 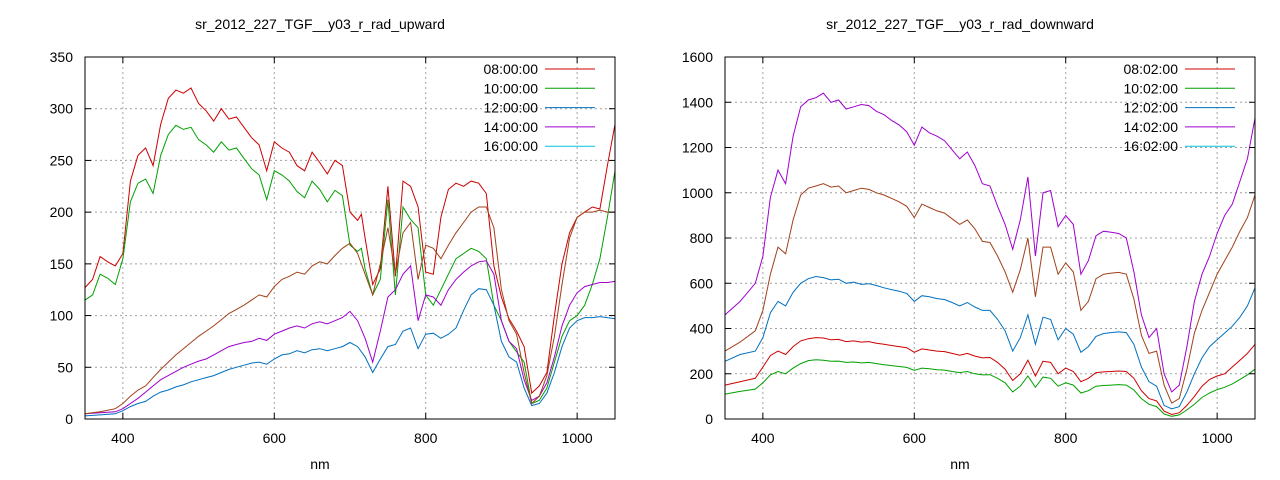 What do you see at coordinates (1151, 108) in the screenshot?
I see `legend-label: 12:02:00` at bounding box center [1151, 108].